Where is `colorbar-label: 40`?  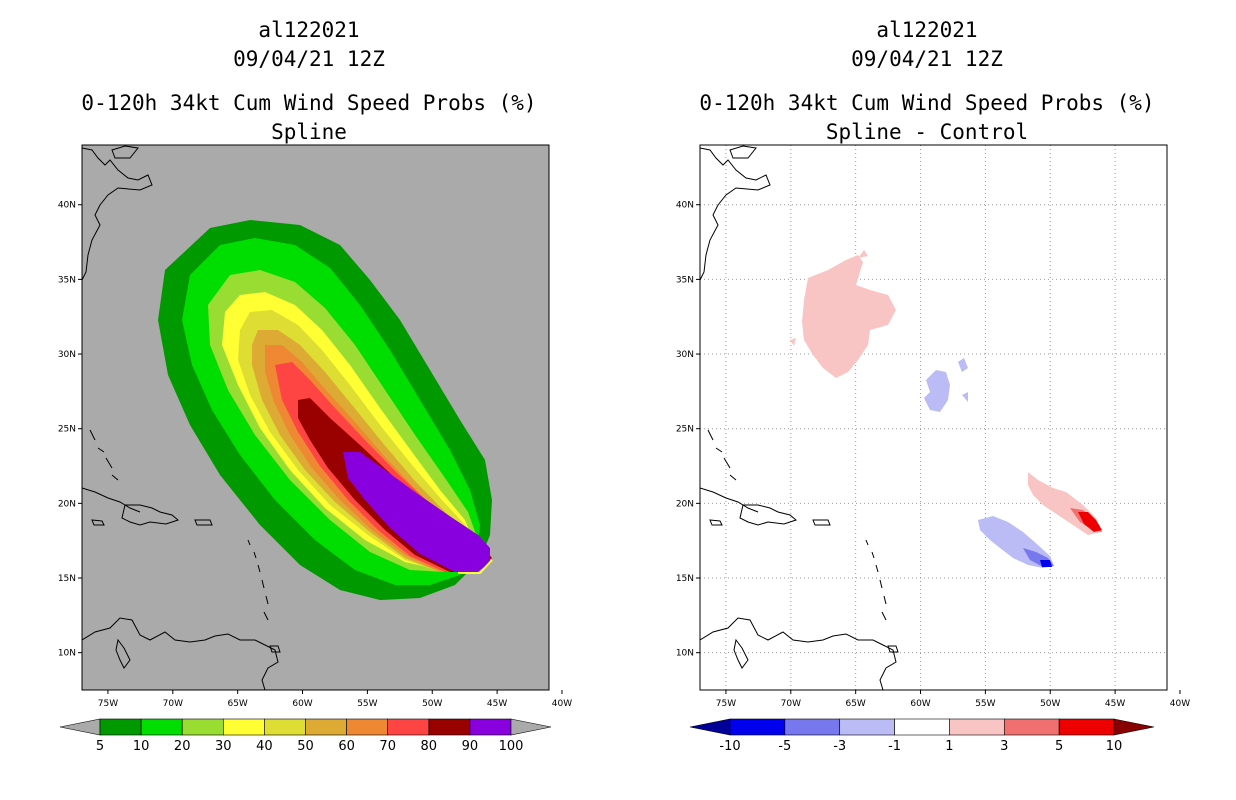
colorbar-label: 40 is located at coordinates (264, 746).